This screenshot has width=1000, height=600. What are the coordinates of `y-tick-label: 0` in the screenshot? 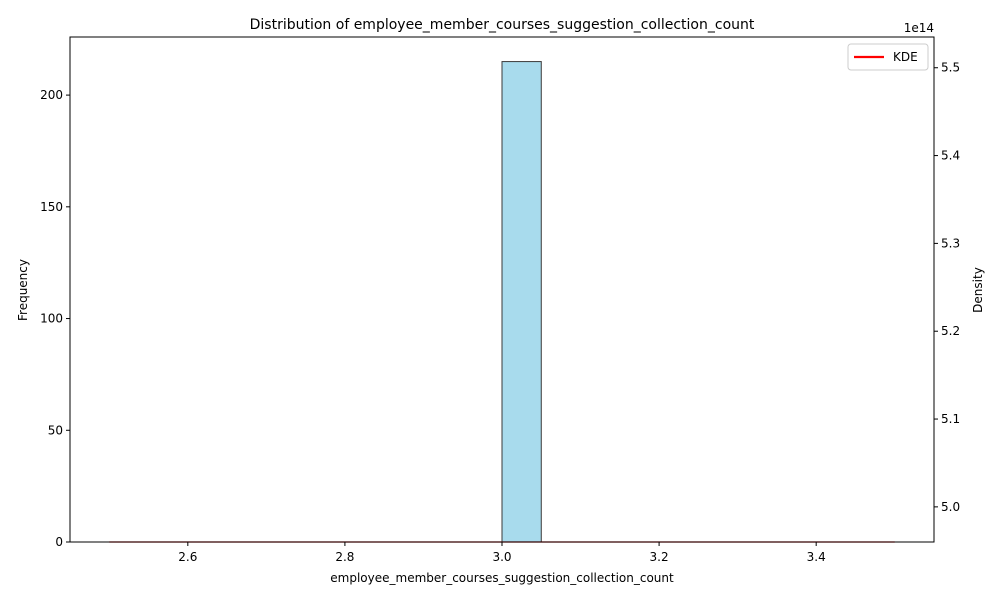 It's located at (59, 542).